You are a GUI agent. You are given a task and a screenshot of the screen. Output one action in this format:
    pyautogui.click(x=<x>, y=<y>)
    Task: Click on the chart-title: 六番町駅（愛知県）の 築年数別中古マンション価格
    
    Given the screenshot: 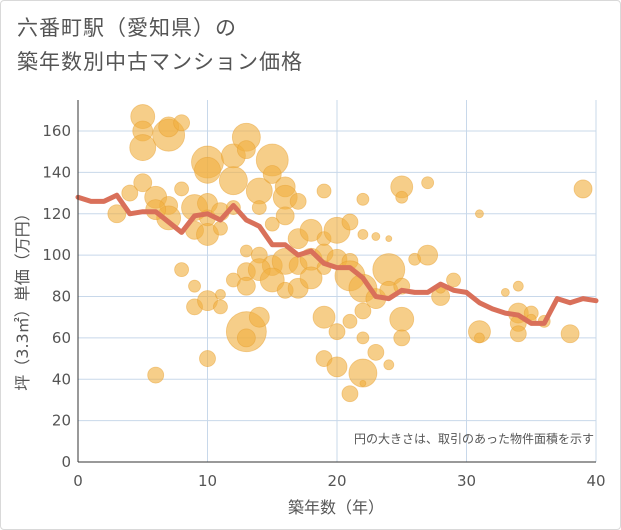 What is the action you would take?
    pyautogui.click(x=160, y=45)
    